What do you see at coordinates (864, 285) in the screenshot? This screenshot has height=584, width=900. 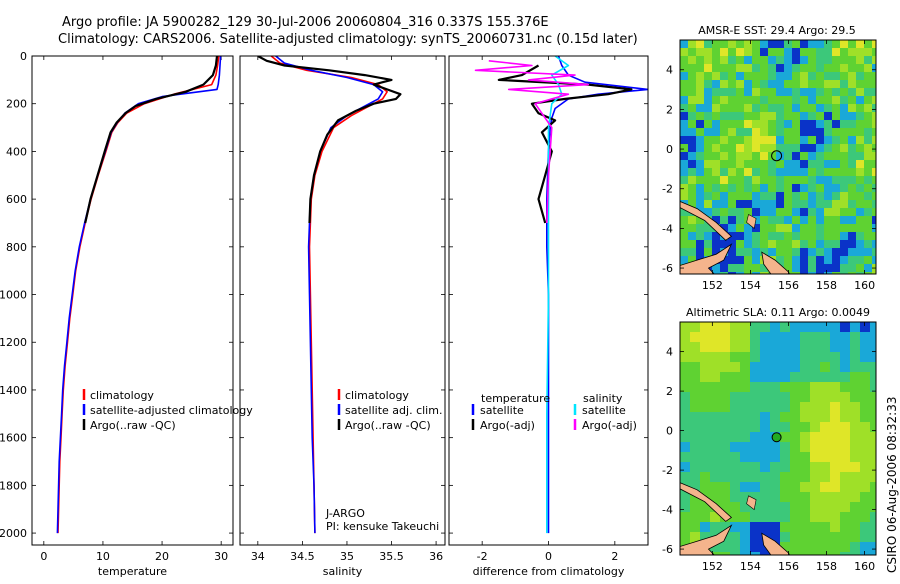 I see `x-tick-label: 160` at bounding box center [864, 285].